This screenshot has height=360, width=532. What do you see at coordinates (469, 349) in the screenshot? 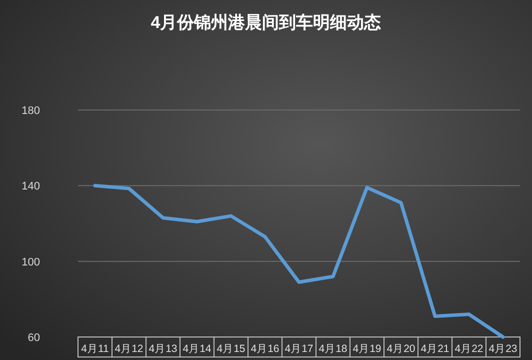
I see `x-tick-label: 4月22` at bounding box center [469, 349].